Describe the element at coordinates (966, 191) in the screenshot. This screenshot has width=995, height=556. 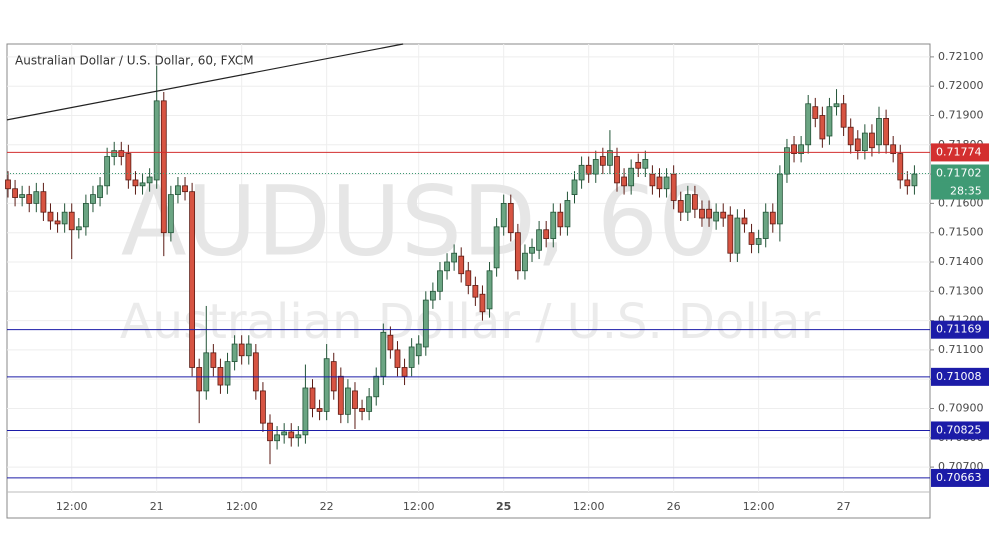
I see `countdown-label: 28:35` at that location.